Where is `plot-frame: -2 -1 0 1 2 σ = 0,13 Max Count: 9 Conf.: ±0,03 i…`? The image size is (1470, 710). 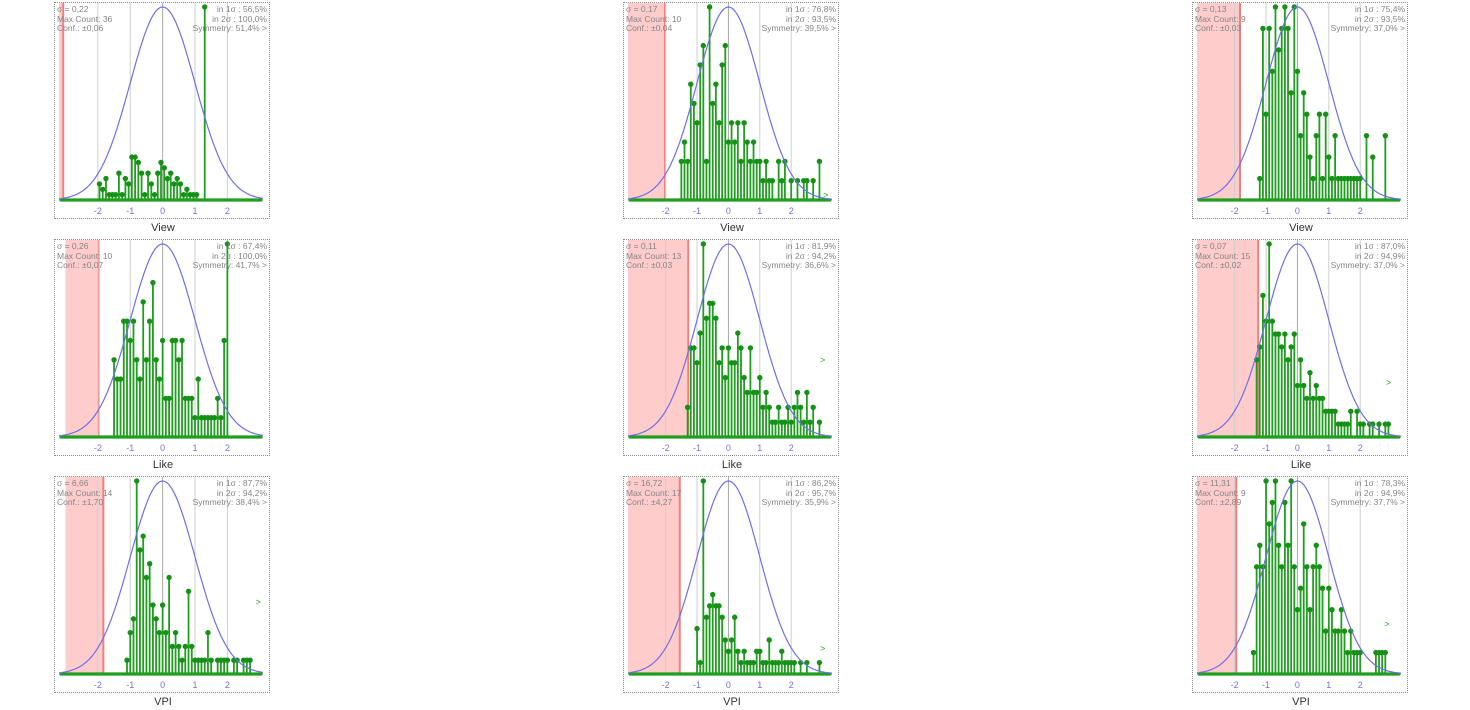 plot-frame: -2 -1 0 1 2 σ = 0,13 Max Count: 9 Conf.: ±0,03 i… is located at coordinates (1300, 110).